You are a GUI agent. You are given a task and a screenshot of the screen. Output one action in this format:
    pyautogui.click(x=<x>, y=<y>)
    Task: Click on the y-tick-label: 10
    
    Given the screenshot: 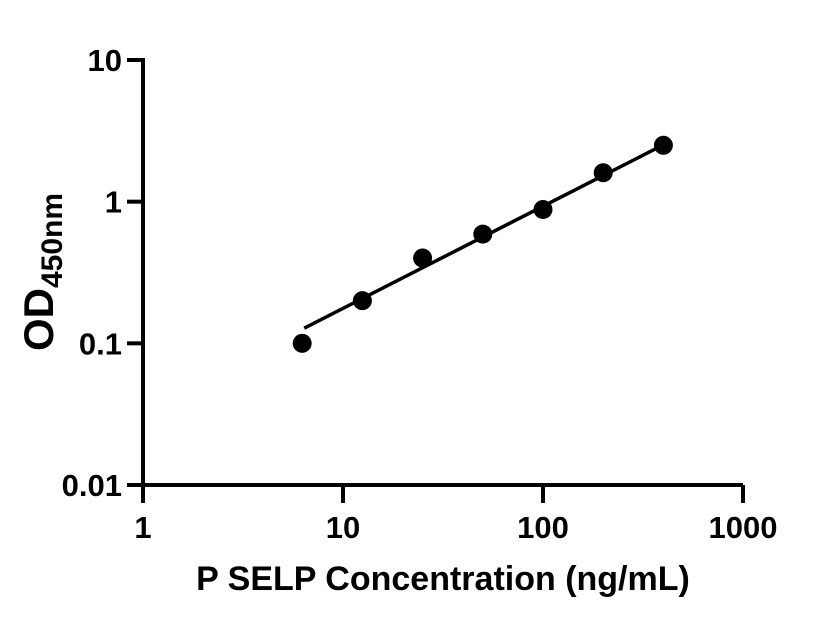 What is the action you would take?
    pyautogui.click(x=105, y=60)
    